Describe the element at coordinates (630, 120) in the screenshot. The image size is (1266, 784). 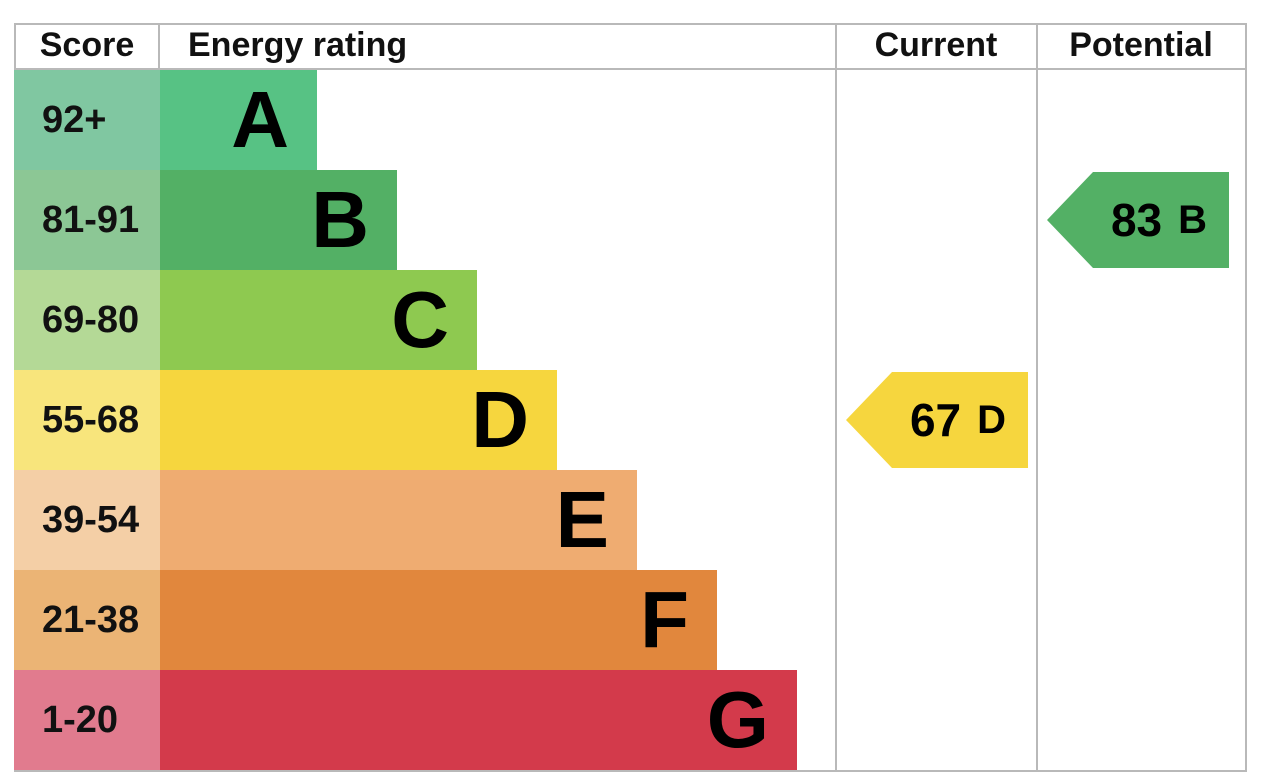
I see `band-row-a: 92+ A` at that location.